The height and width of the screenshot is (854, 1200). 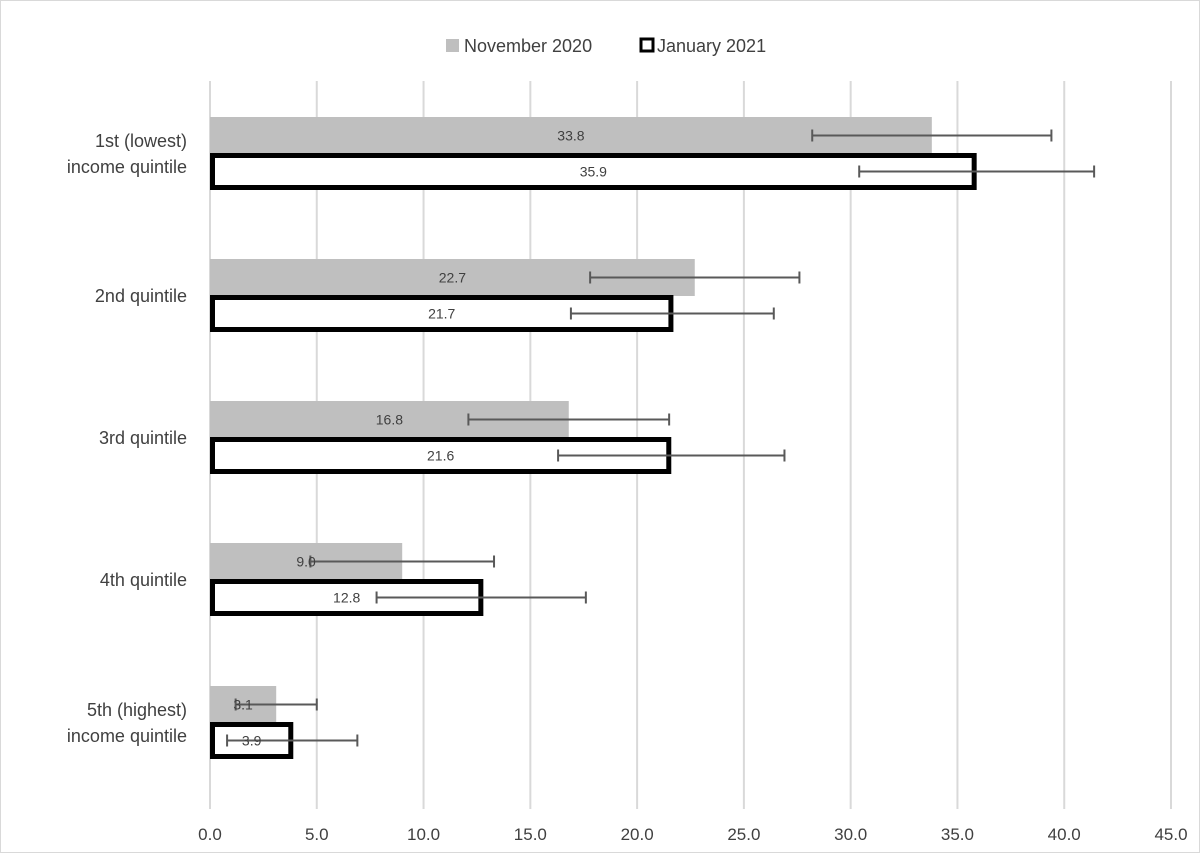 What do you see at coordinates (647, 45) in the screenshot?
I see `legend-swatch-january-2021` at bounding box center [647, 45].